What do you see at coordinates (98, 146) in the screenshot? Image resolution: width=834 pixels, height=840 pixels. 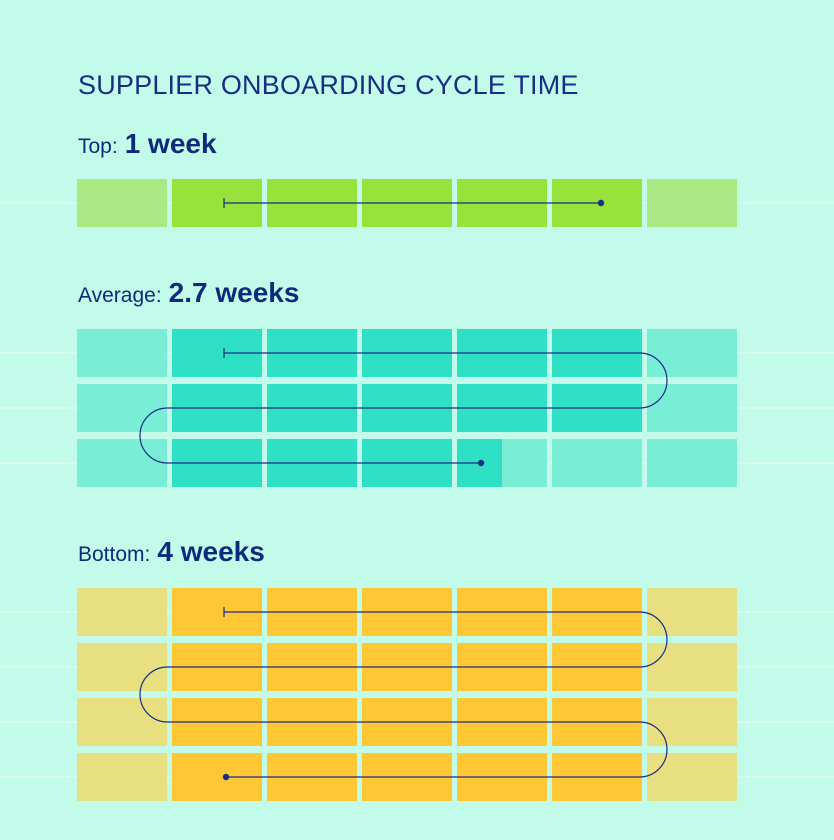 I see `tier-name-top: Top:` at bounding box center [98, 146].